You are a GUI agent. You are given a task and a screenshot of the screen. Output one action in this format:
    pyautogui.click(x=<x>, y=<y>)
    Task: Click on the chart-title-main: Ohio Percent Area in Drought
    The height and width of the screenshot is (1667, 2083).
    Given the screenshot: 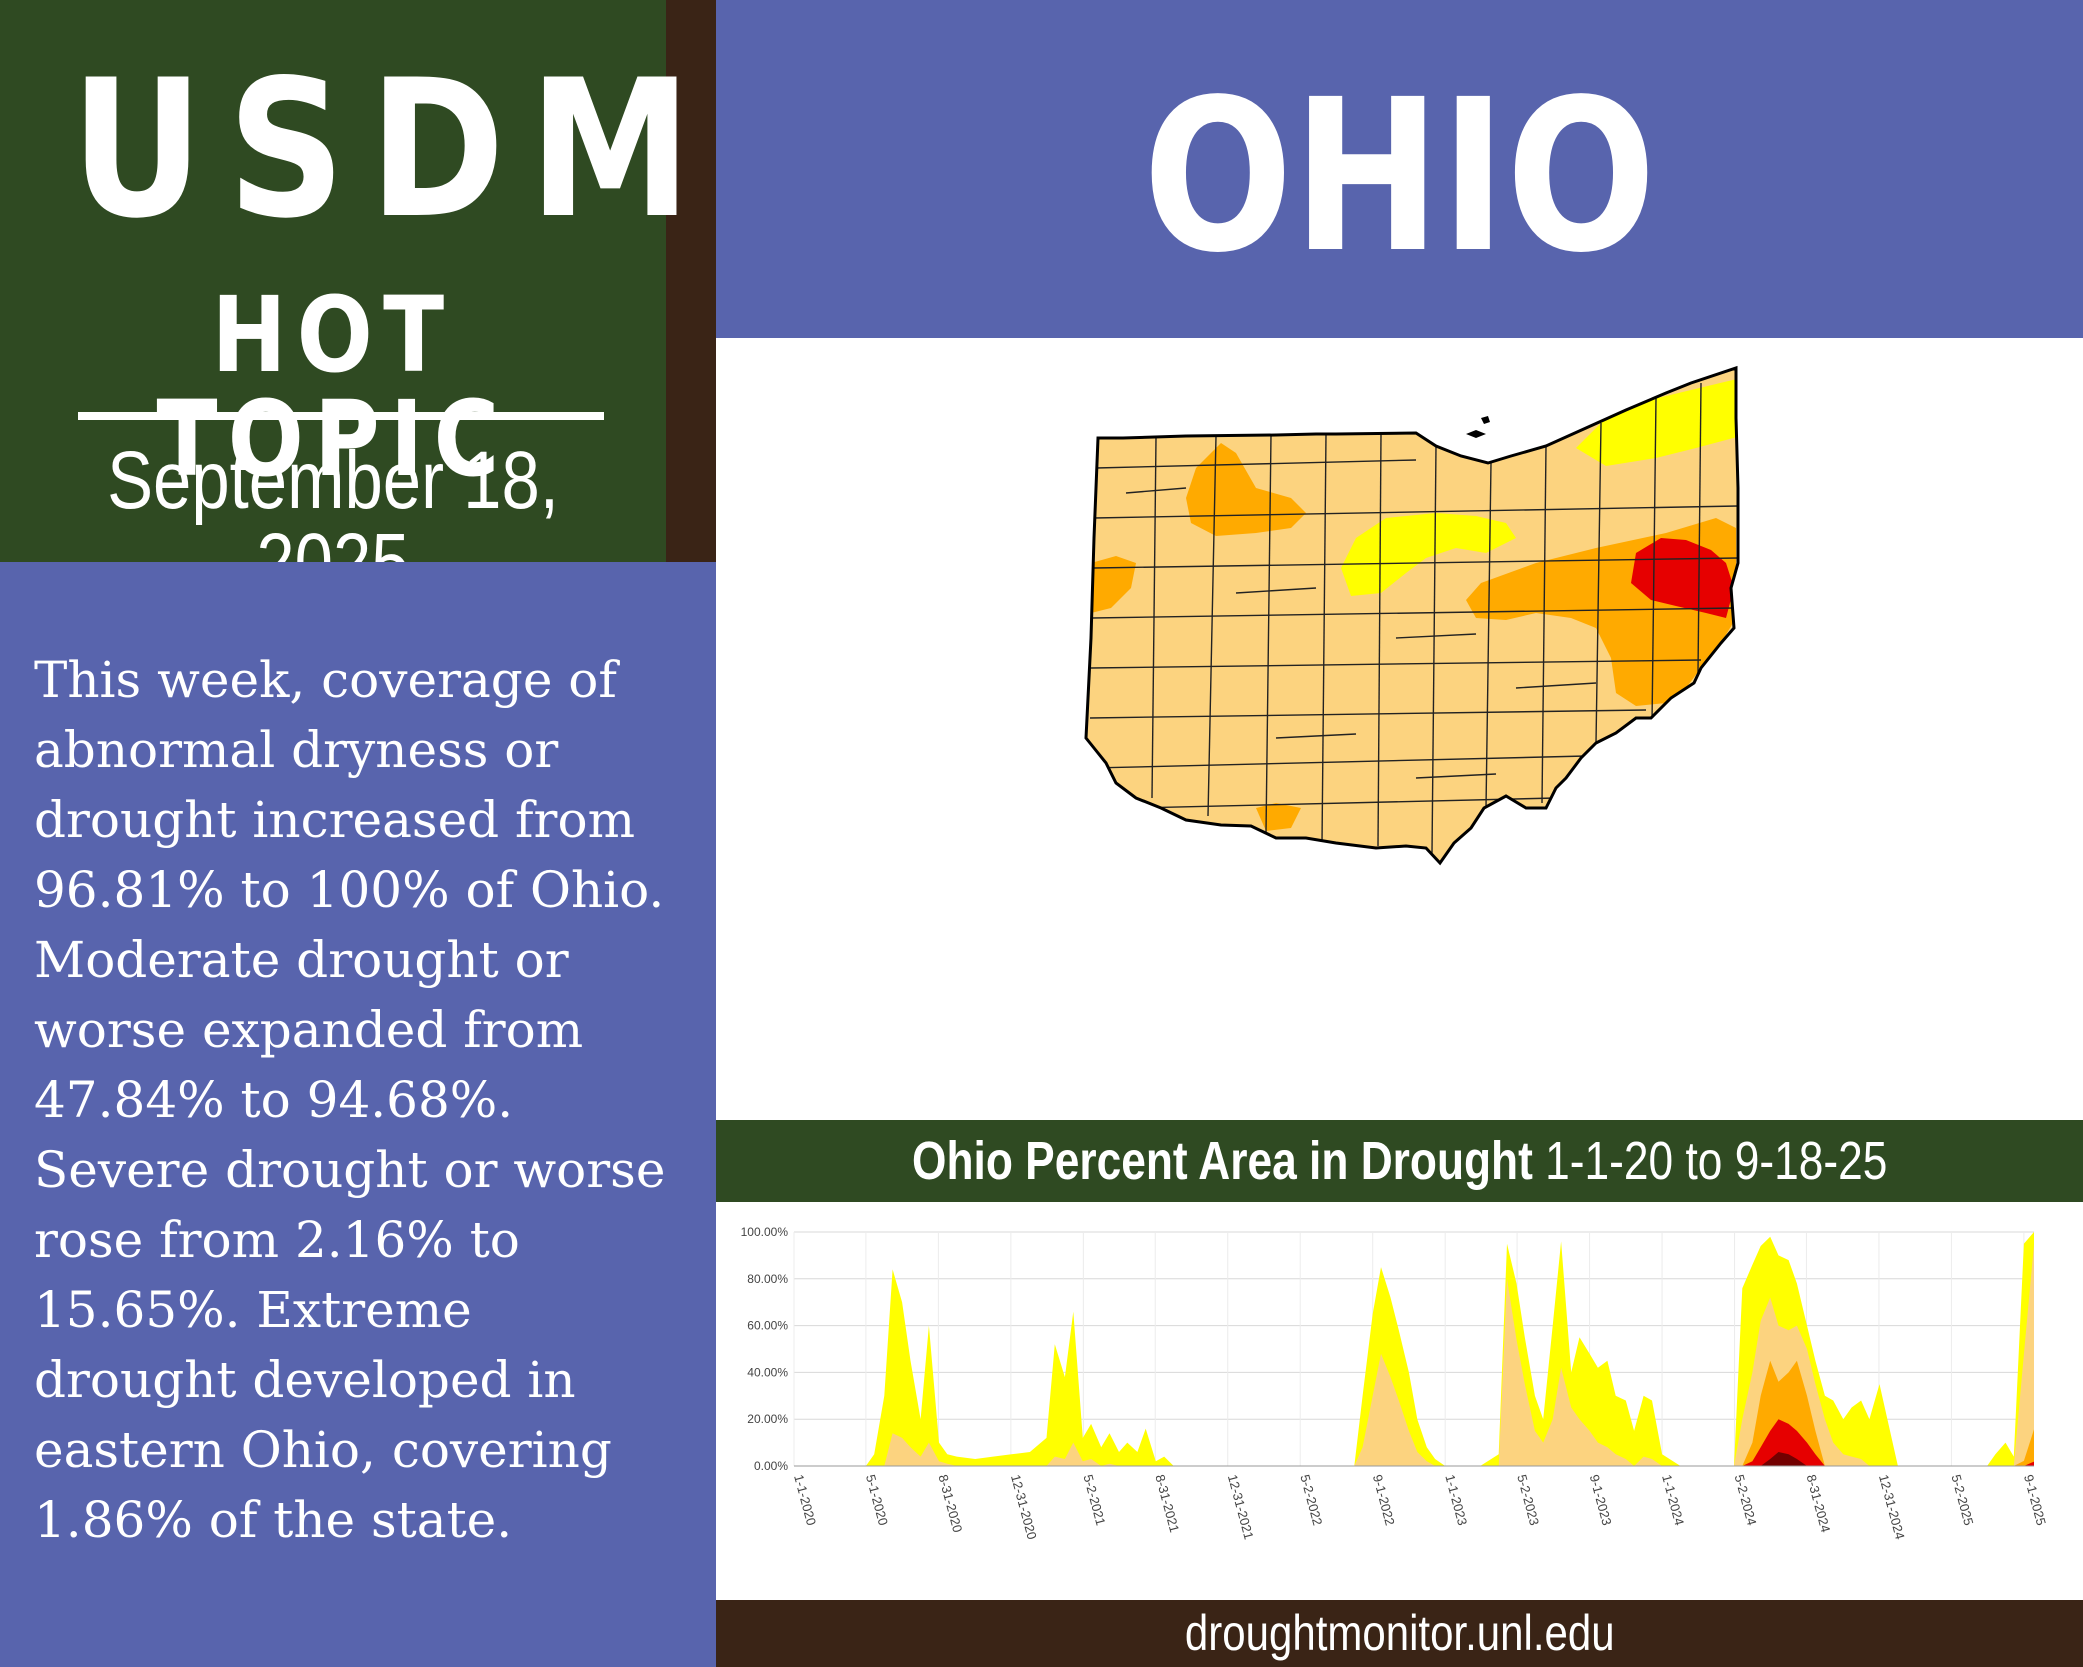 What is the action you would take?
    pyautogui.click(x=1222, y=1161)
    